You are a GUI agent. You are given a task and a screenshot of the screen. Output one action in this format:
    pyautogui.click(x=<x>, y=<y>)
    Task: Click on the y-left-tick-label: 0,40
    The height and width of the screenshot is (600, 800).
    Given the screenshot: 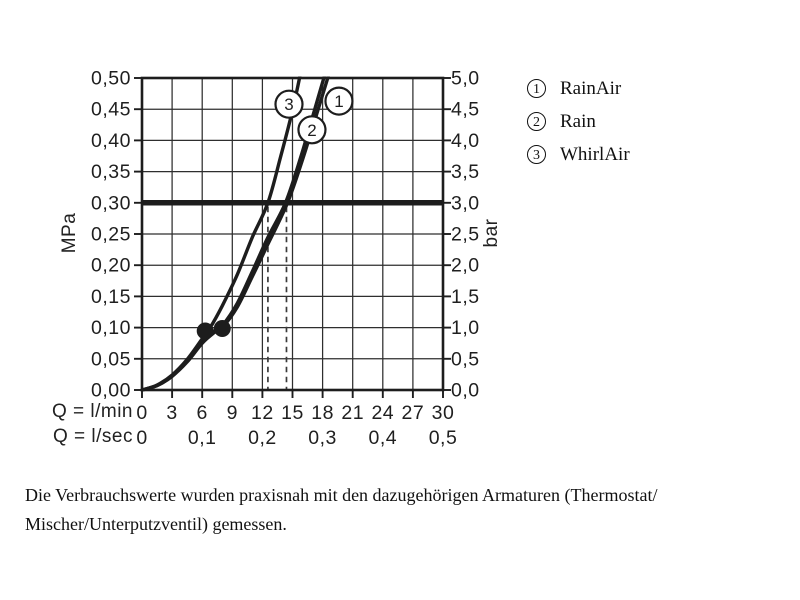 What is the action you would take?
    pyautogui.click(x=111, y=141)
    